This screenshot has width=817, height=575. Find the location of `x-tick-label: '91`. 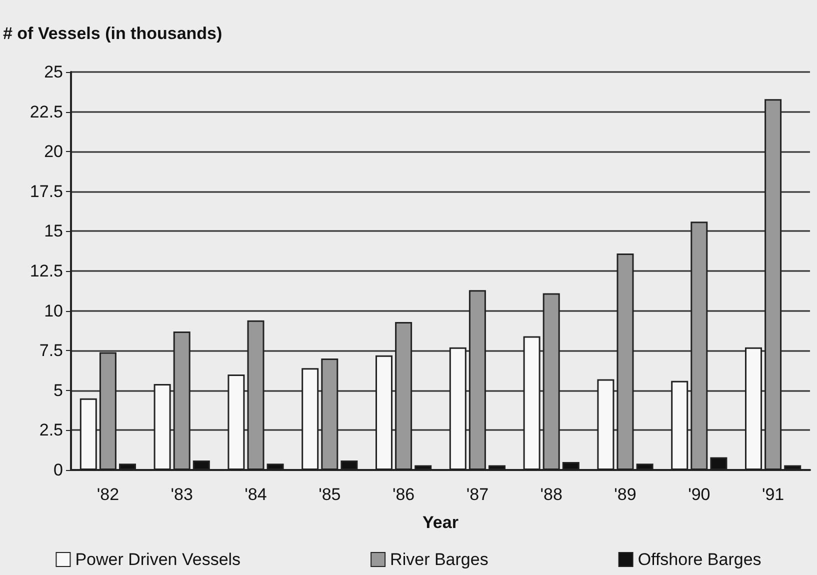

x-tick-label: '91 is located at coordinates (773, 494).